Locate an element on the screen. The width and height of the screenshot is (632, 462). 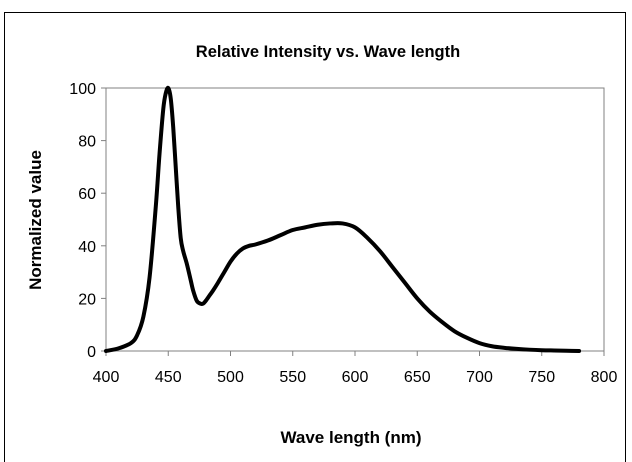
y-tick-label: 40 is located at coordinates (87, 247).